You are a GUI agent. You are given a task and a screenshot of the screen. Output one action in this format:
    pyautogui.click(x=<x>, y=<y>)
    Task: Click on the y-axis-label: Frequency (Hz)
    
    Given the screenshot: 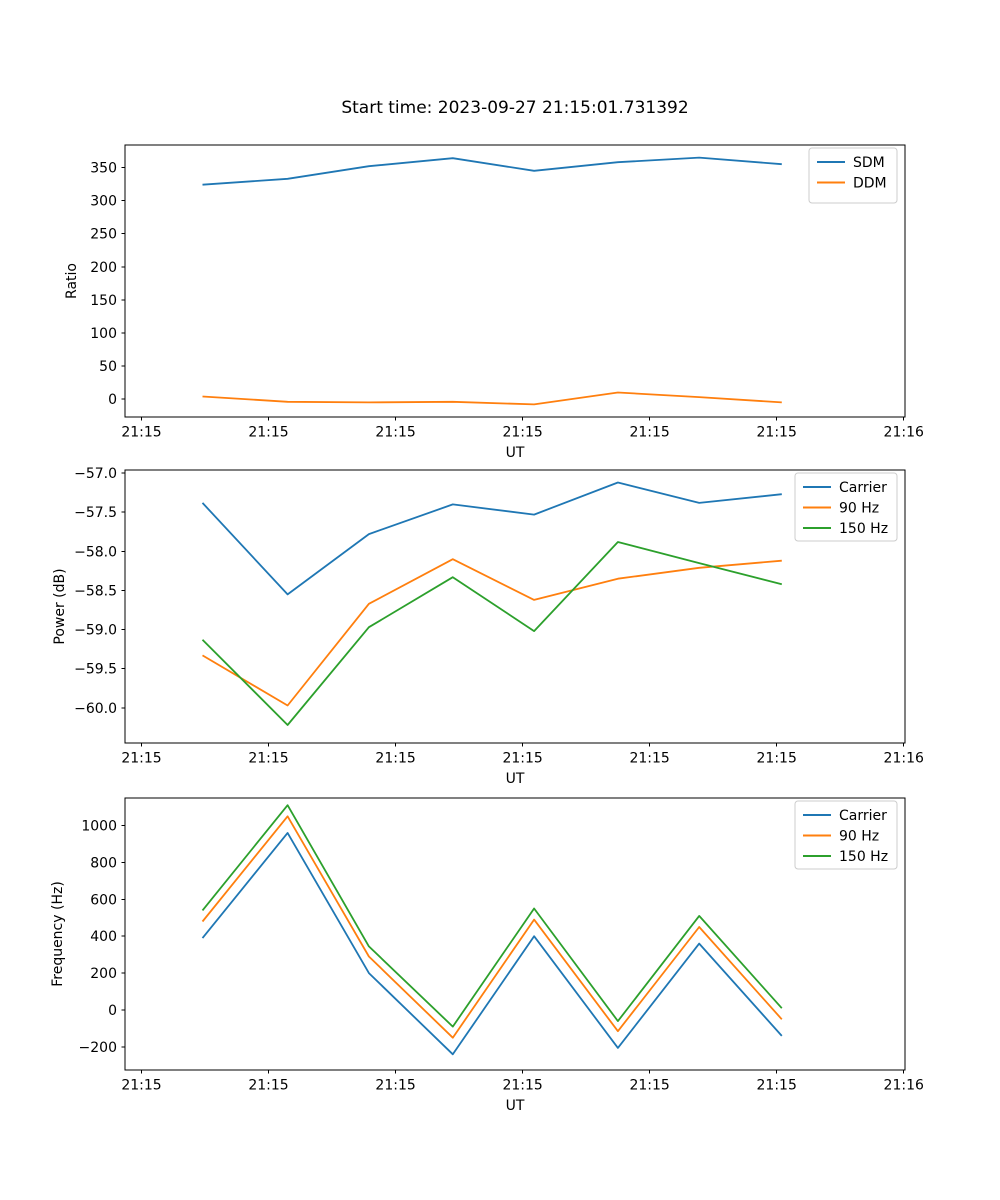 What is the action you would take?
    pyautogui.click(x=58, y=934)
    